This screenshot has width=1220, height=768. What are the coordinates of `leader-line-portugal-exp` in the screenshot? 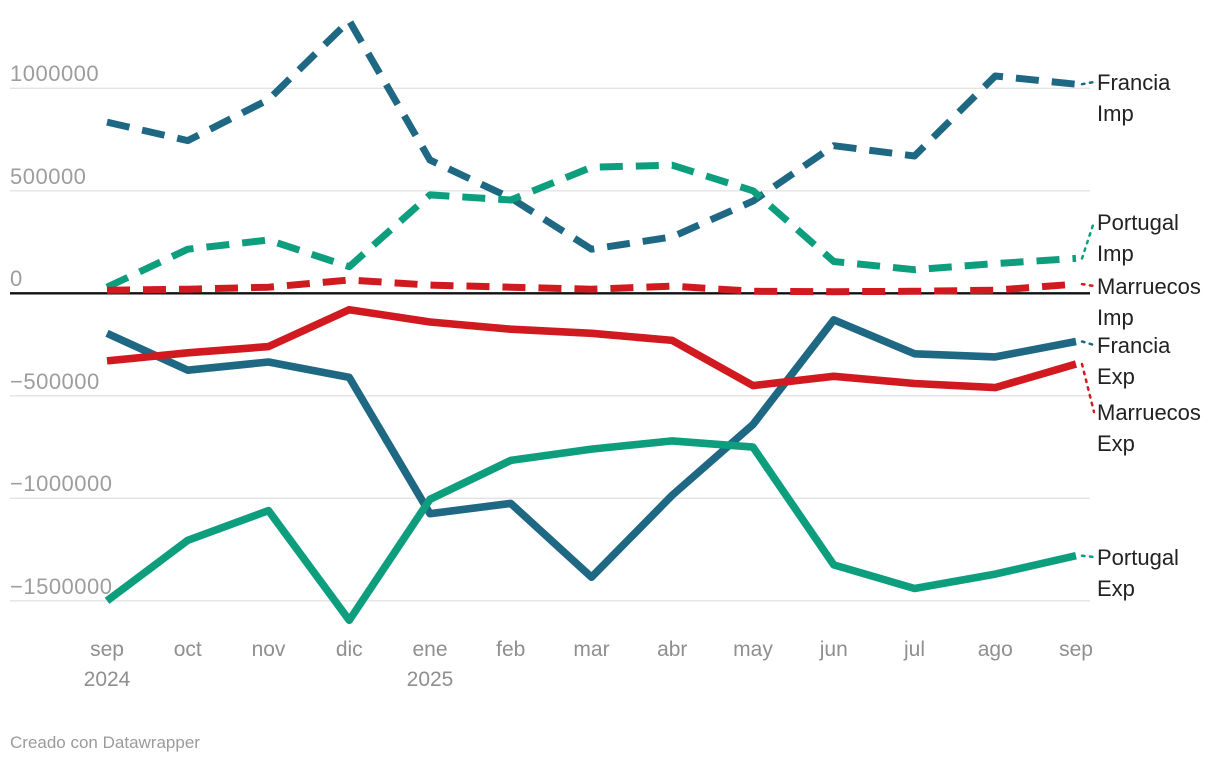 It's located at (1088, 556).